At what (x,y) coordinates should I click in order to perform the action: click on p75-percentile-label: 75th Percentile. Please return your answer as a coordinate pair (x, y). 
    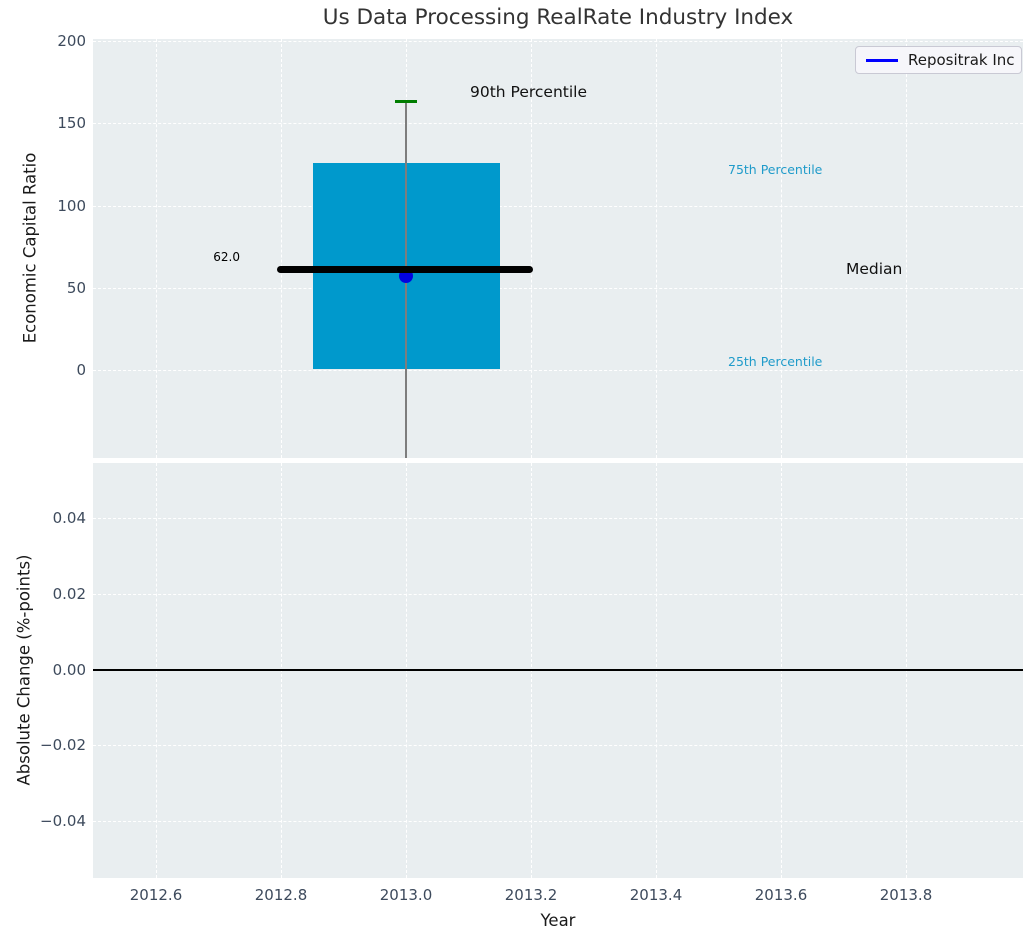
    Looking at the image, I should click on (775, 169).